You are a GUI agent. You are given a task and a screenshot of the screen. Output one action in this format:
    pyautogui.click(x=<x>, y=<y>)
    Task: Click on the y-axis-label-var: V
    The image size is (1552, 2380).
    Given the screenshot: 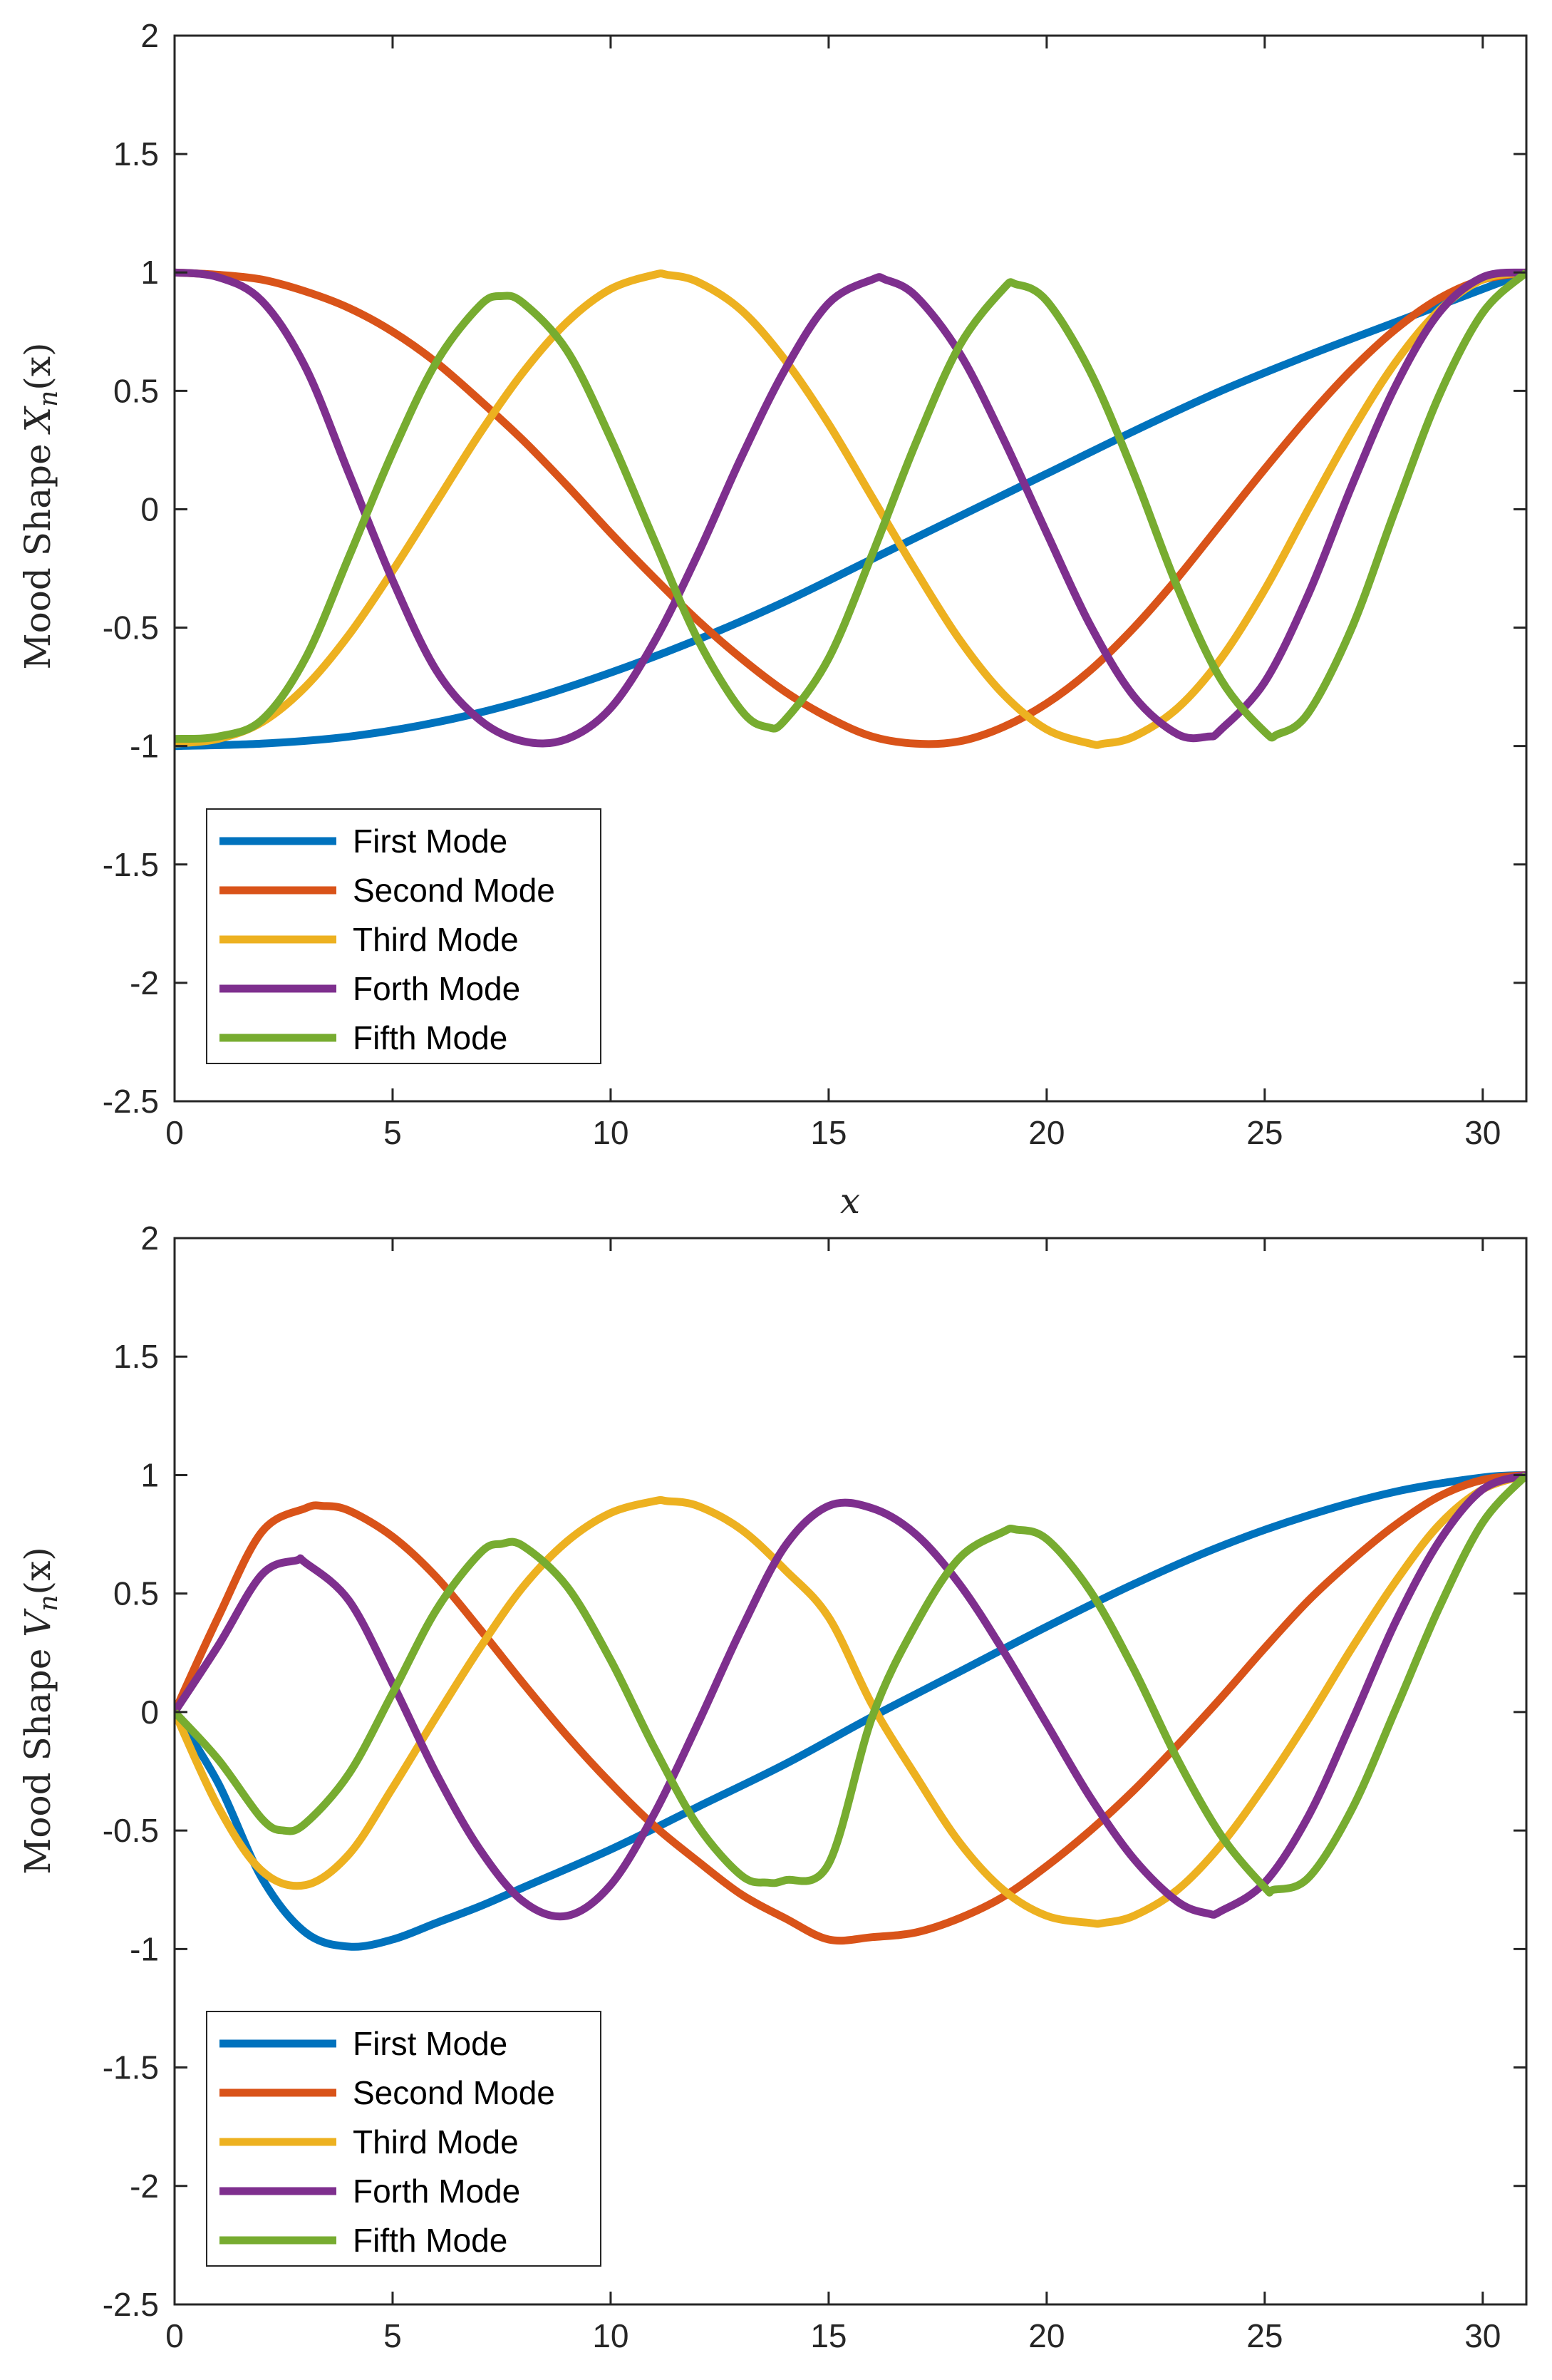 What is the action you would take?
    pyautogui.click(x=37, y=1622)
    